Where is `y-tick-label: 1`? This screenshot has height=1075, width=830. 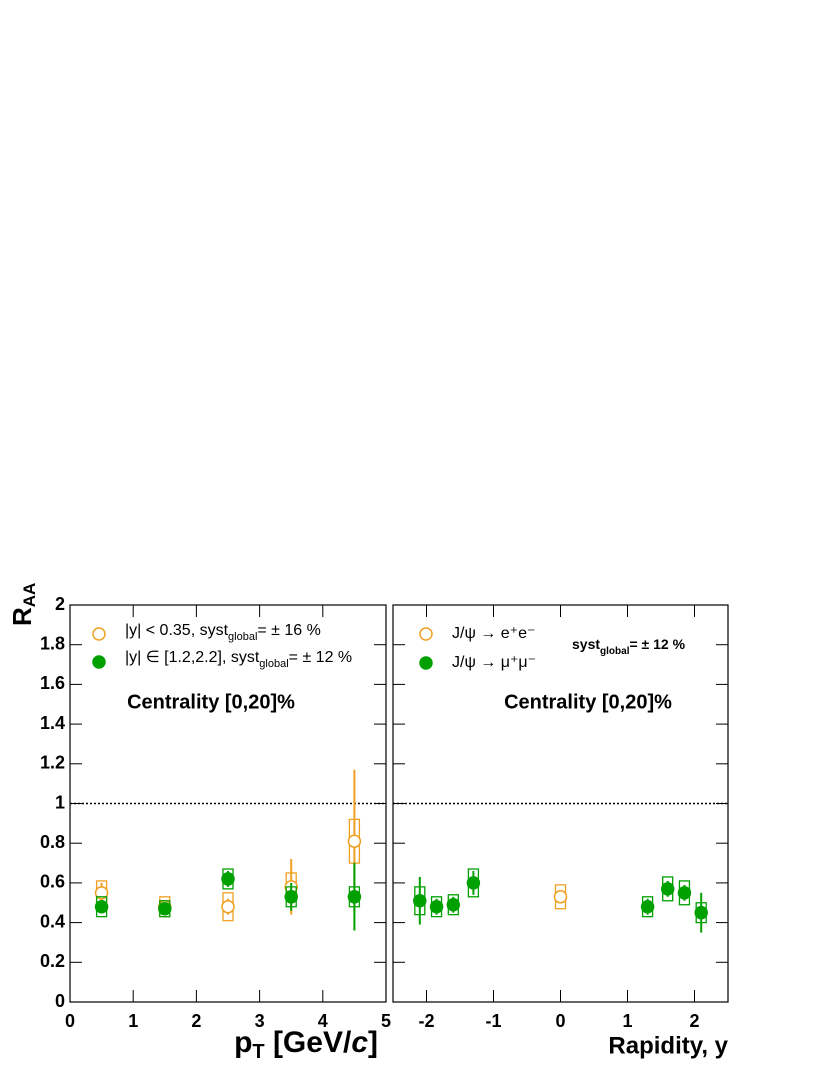
y-tick-label: 1 is located at coordinates (60, 802).